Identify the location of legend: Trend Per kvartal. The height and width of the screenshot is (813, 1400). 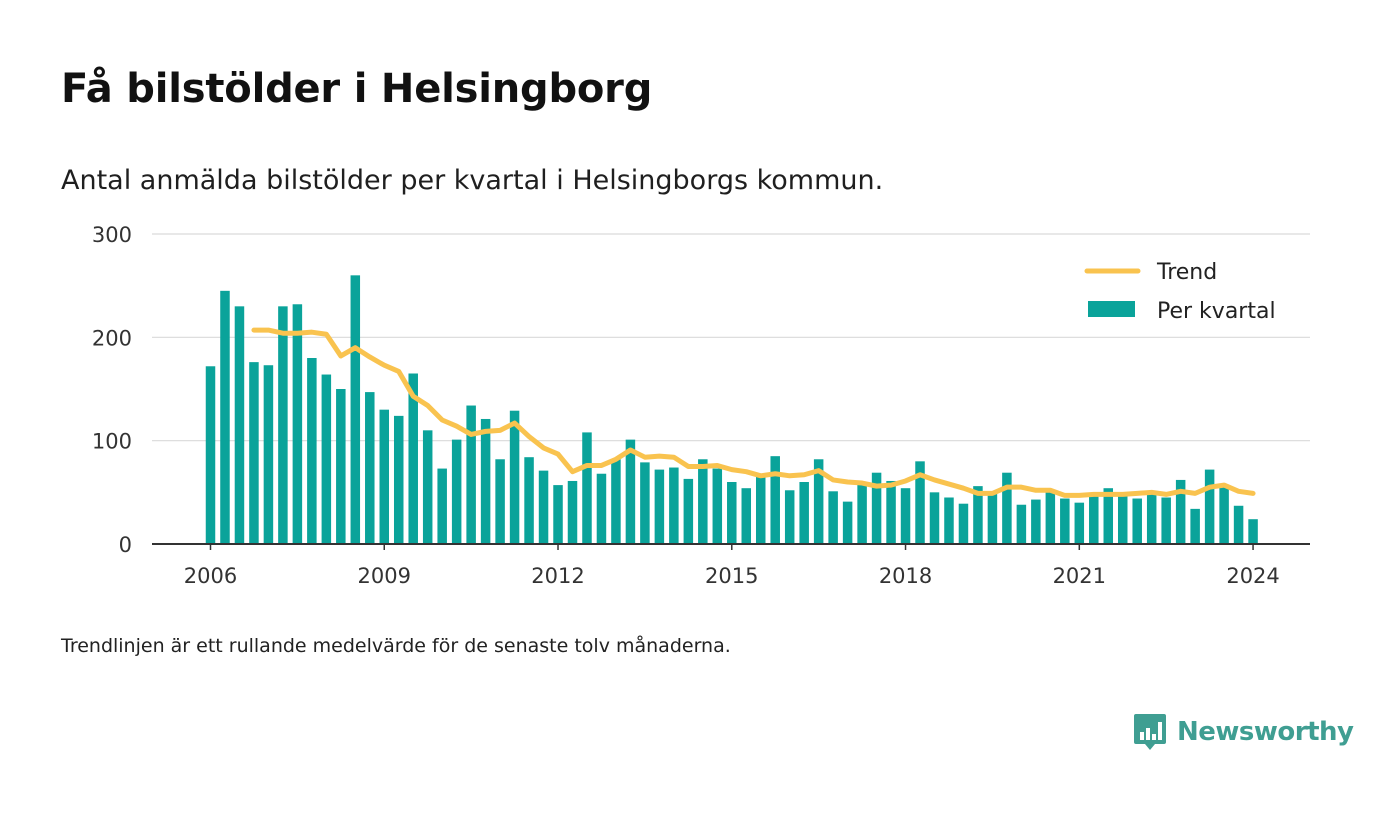
(1180, 292).